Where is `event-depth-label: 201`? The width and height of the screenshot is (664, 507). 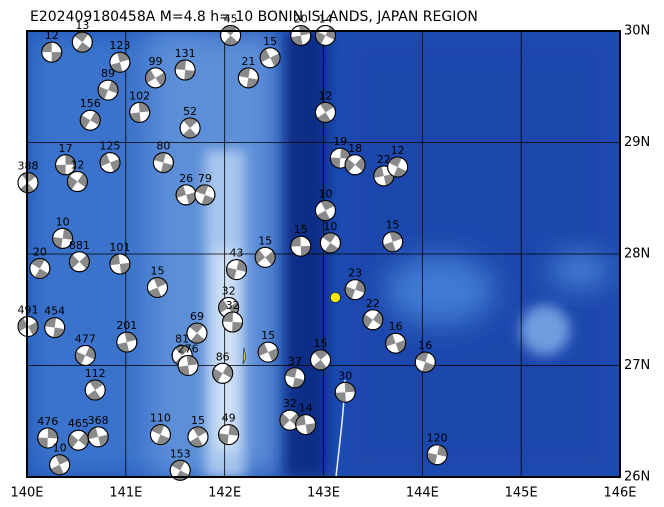
event-depth-label: 201 is located at coordinates (126, 325).